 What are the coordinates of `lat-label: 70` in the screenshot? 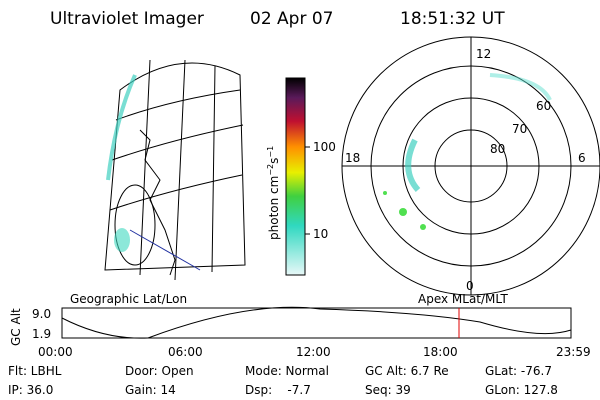 It's located at (519, 129).